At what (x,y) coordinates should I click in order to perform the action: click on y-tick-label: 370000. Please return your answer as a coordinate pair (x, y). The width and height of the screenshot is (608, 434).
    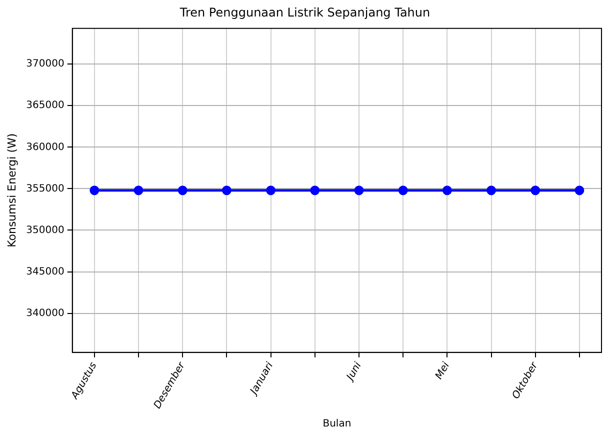
    Looking at the image, I should click on (45, 64).